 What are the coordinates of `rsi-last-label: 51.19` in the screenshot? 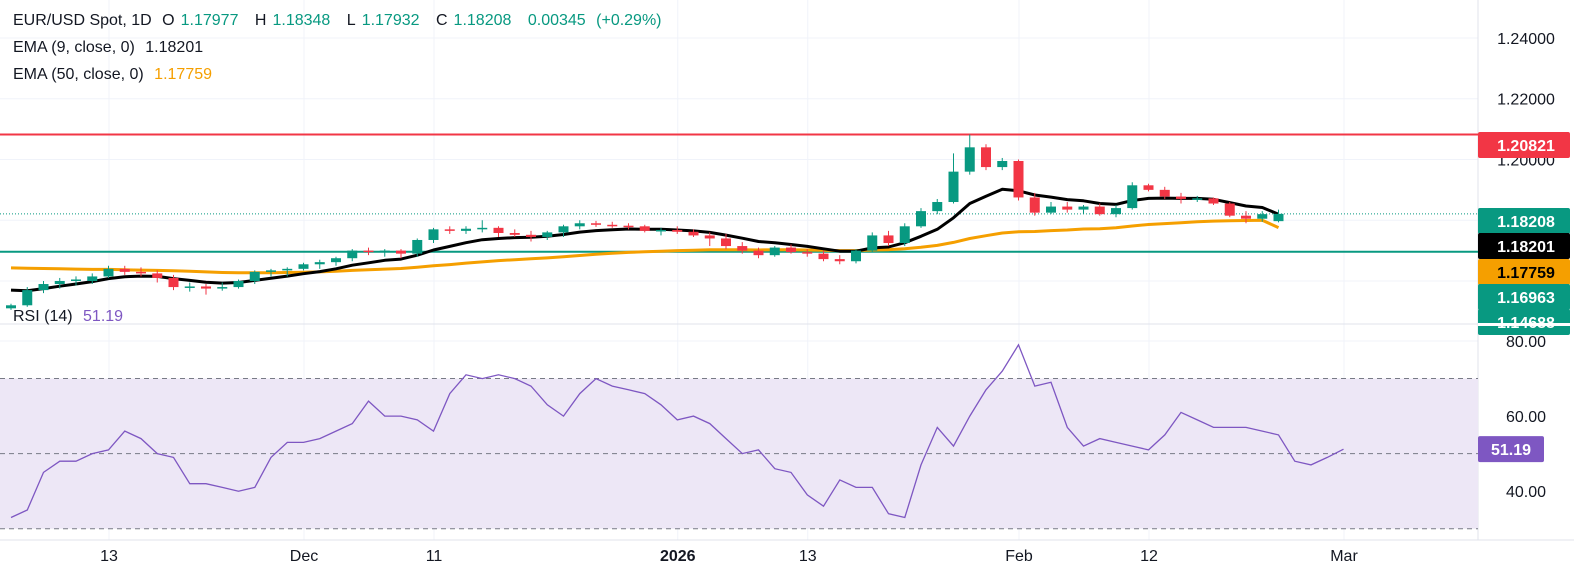 It's located at (1511, 449).